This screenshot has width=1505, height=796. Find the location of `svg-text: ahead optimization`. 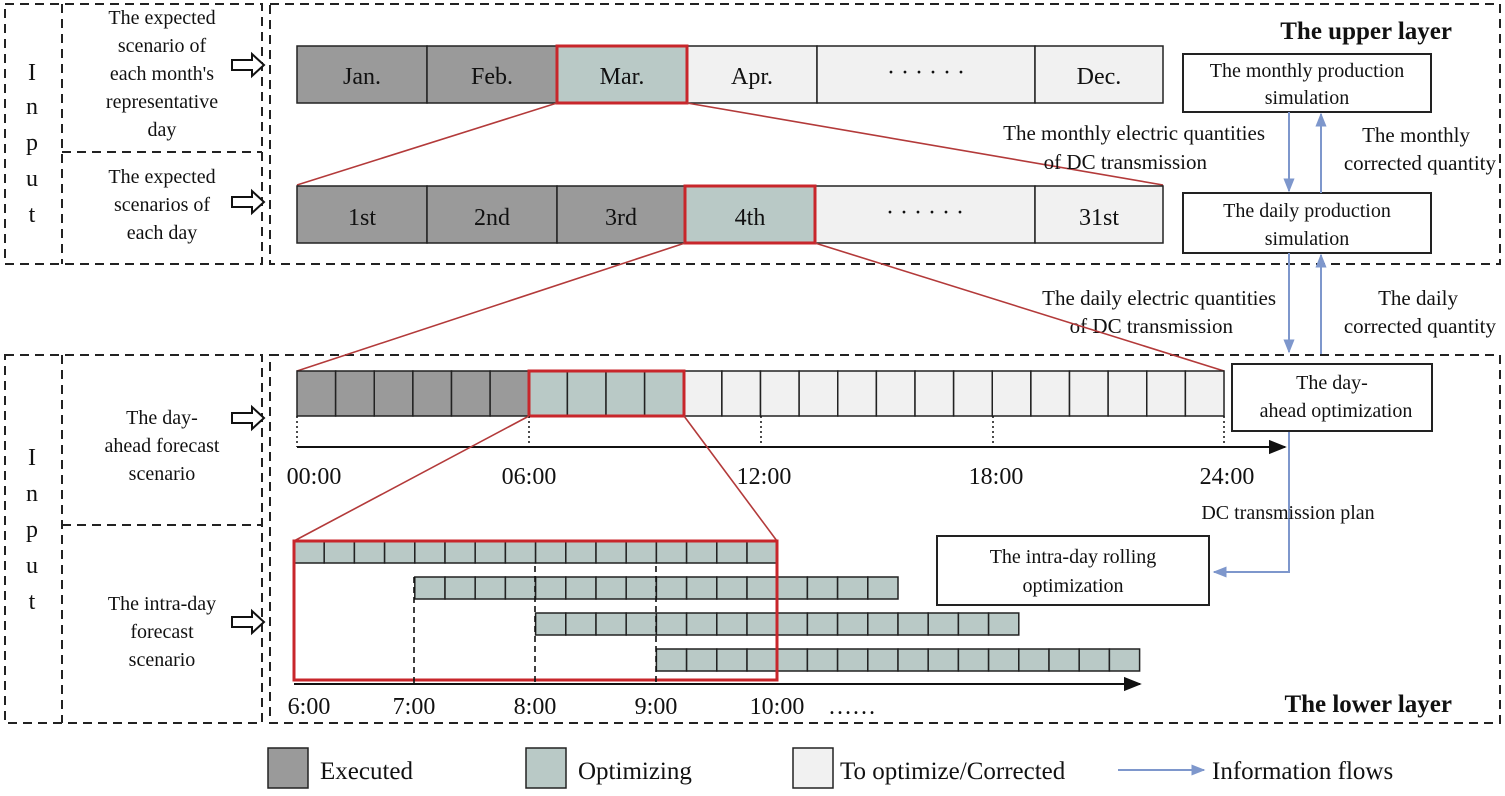

svg-text: ahead optimization is located at coordinates (1336, 411).